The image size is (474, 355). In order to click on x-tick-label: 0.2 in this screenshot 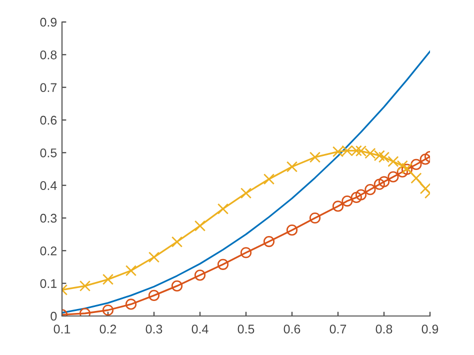, I will do `click(108, 329)`.